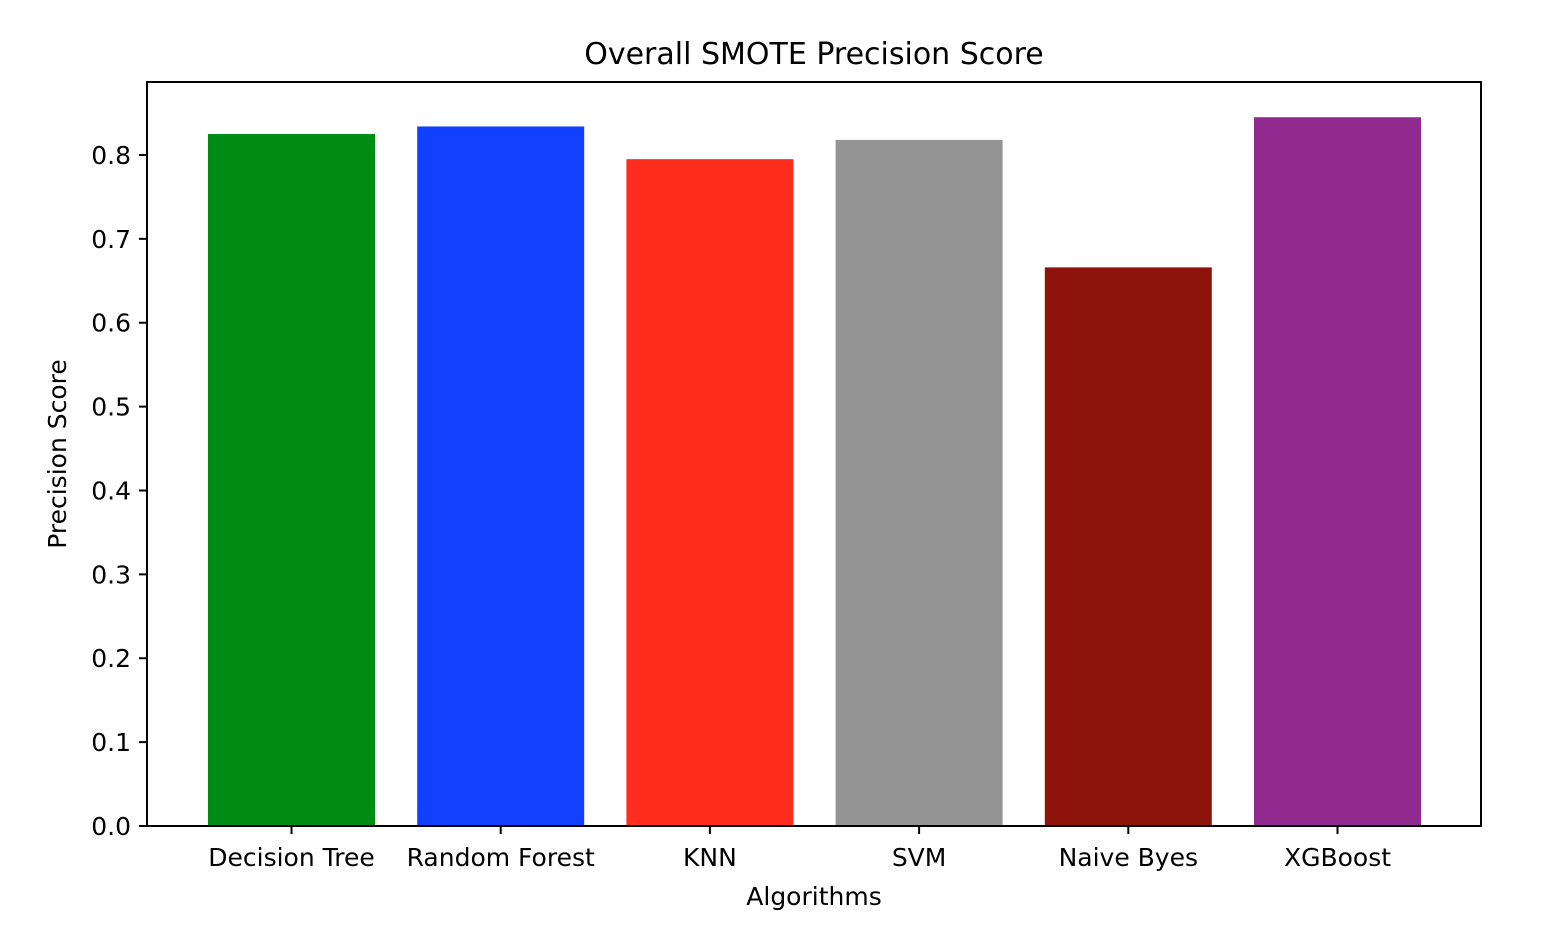  Describe the element at coordinates (111, 658) in the screenshot. I see `y-tick-label: 0.2` at that location.